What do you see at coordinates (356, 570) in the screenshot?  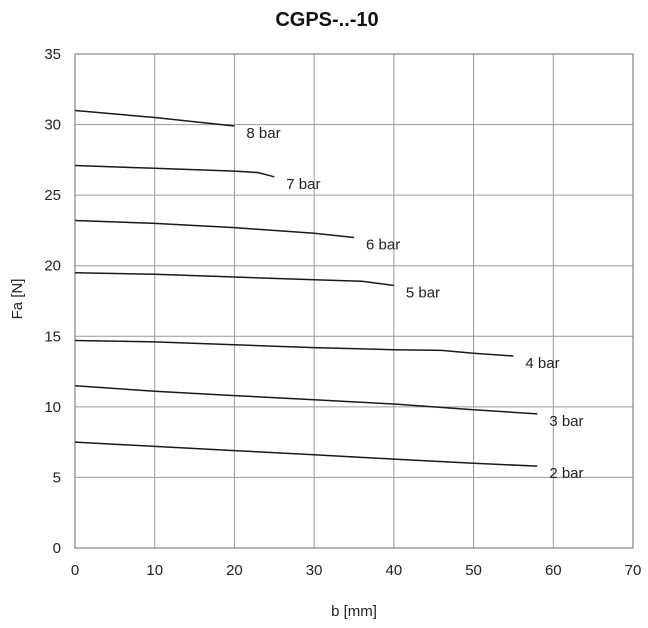 I see `x-tick-labels: 0 10 20 30 40 50 60 70` at bounding box center [356, 570].